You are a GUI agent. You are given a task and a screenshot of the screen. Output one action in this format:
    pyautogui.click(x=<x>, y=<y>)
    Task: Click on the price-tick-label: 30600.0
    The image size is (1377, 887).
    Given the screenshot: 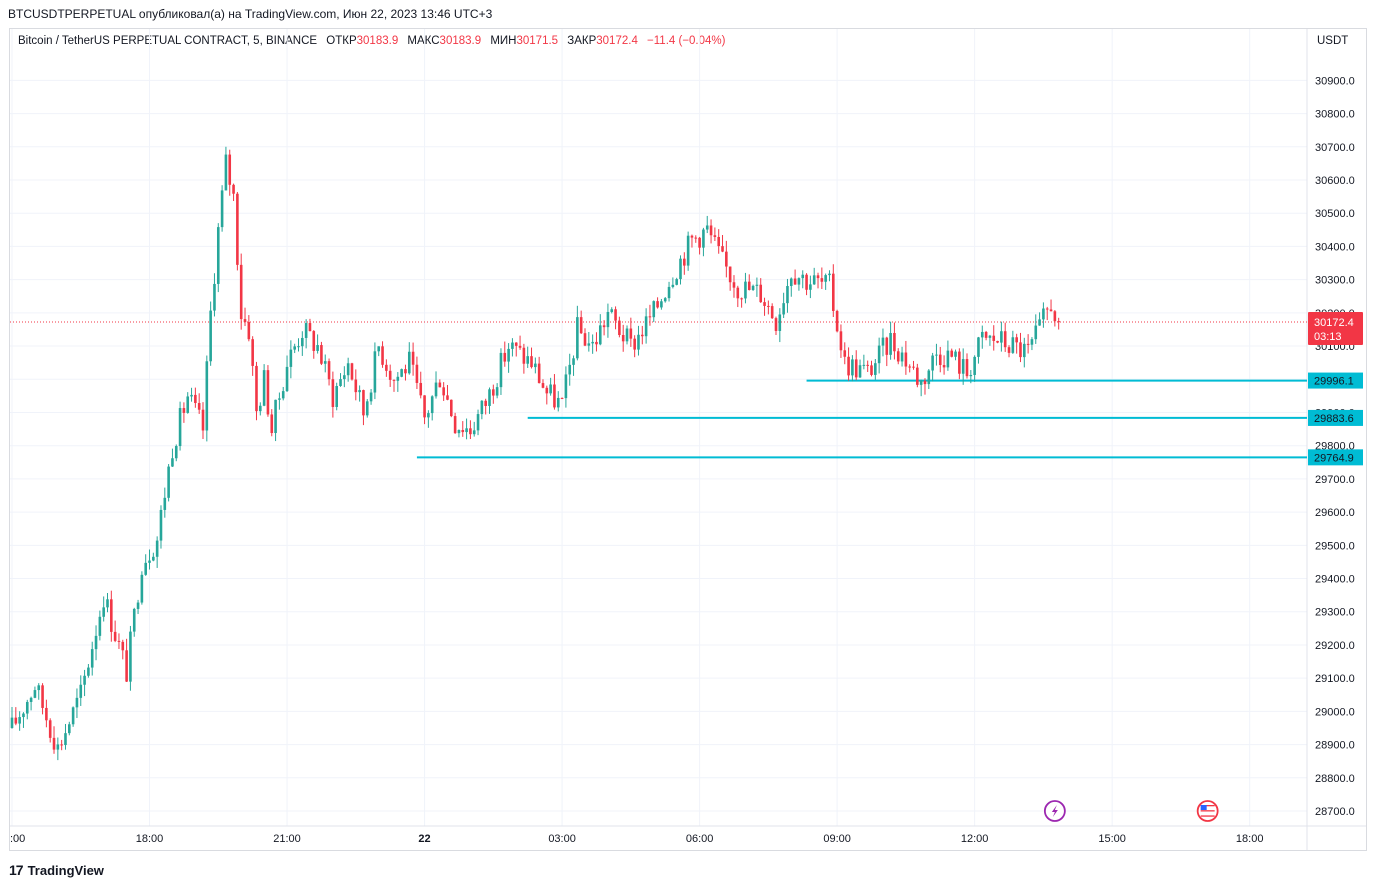 What is the action you would take?
    pyautogui.click(x=1335, y=181)
    